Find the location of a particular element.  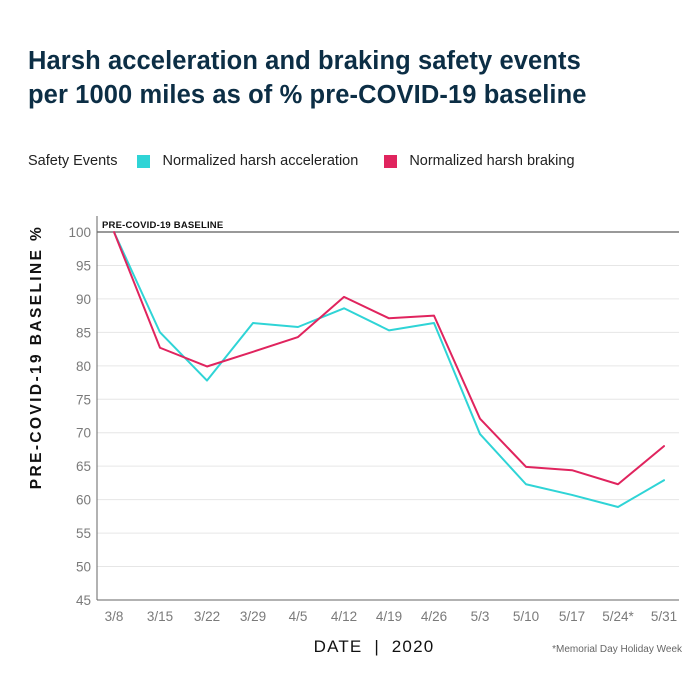

legend-item-acceleration: Normalized harsh acceleration is located at coordinates (247, 161).